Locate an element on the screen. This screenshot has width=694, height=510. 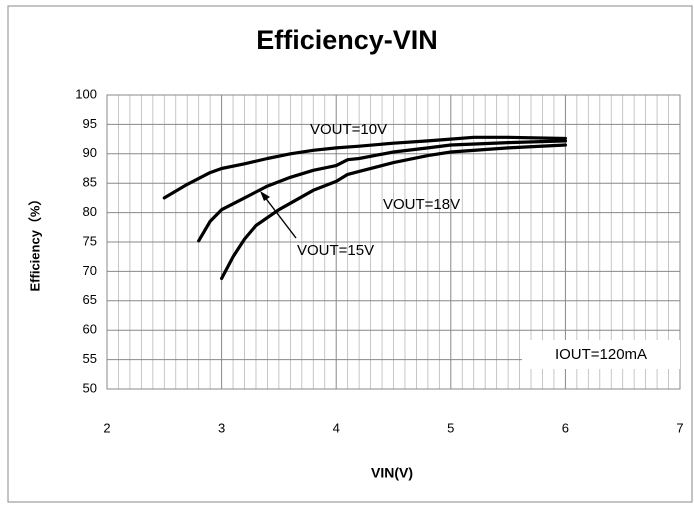
arrow-head is located at coordinates (265, 196).